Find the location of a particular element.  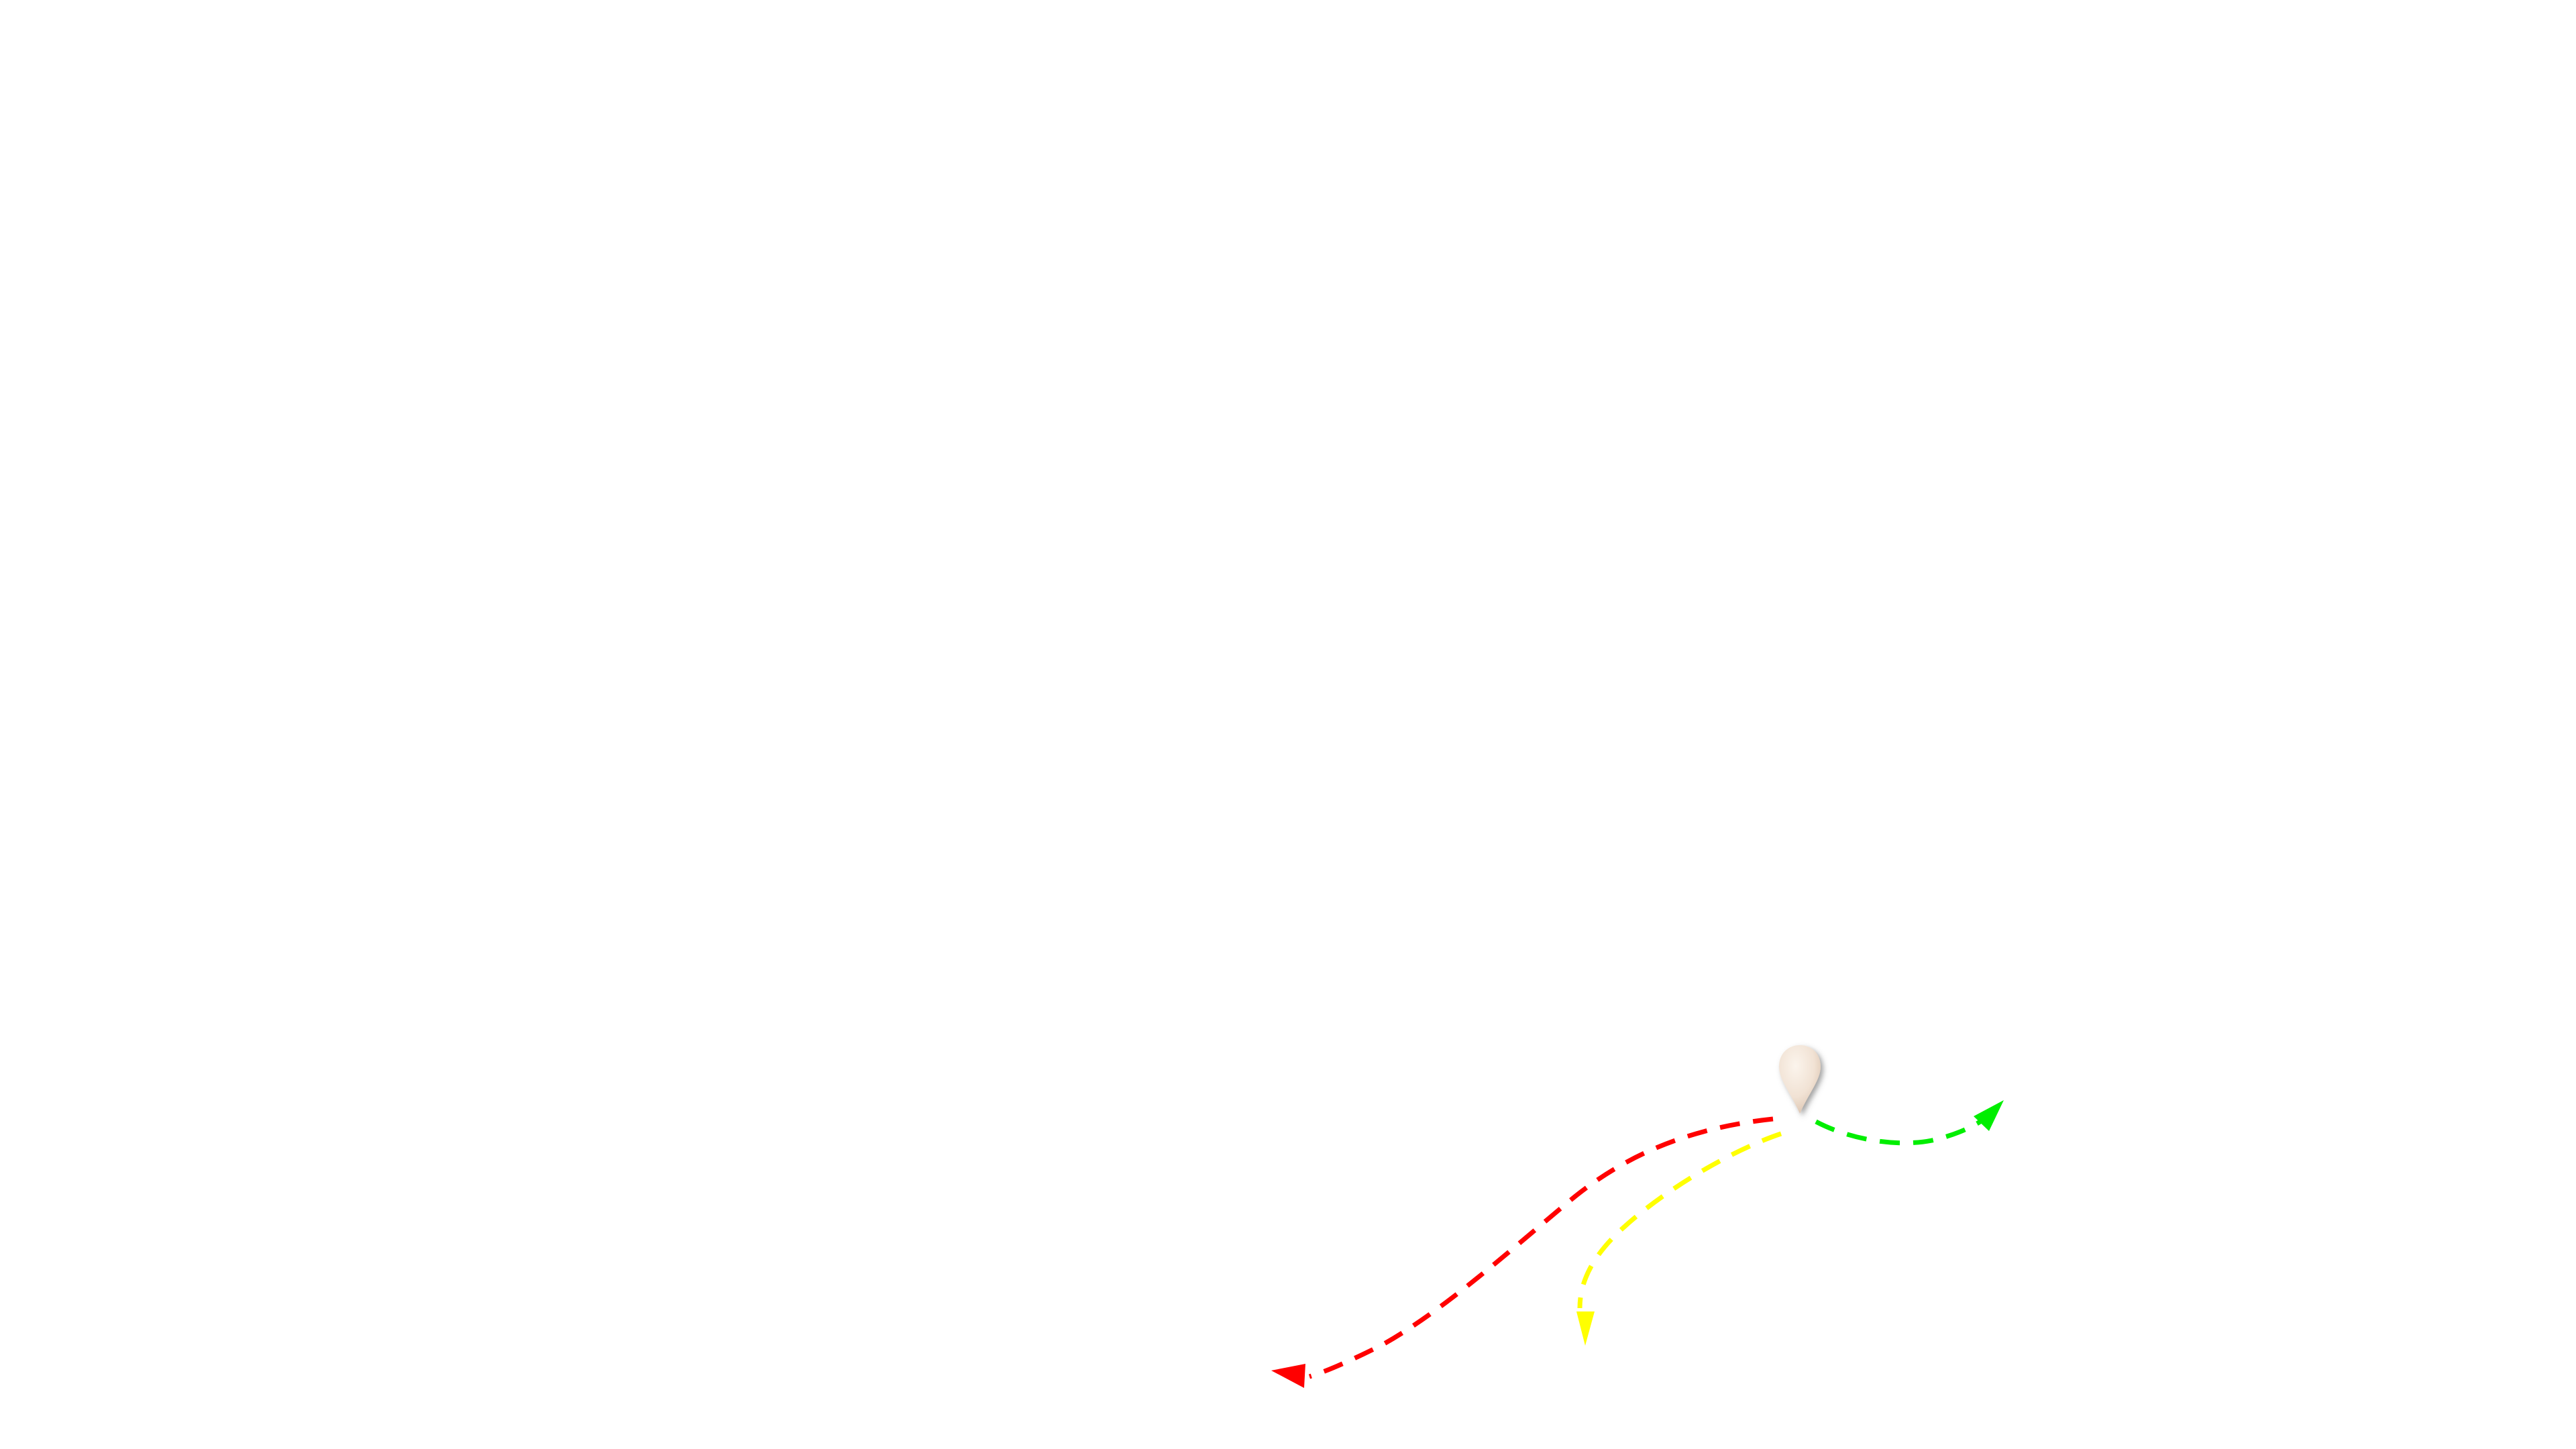

route-yellow-arrowhead is located at coordinates (1585, 1328).